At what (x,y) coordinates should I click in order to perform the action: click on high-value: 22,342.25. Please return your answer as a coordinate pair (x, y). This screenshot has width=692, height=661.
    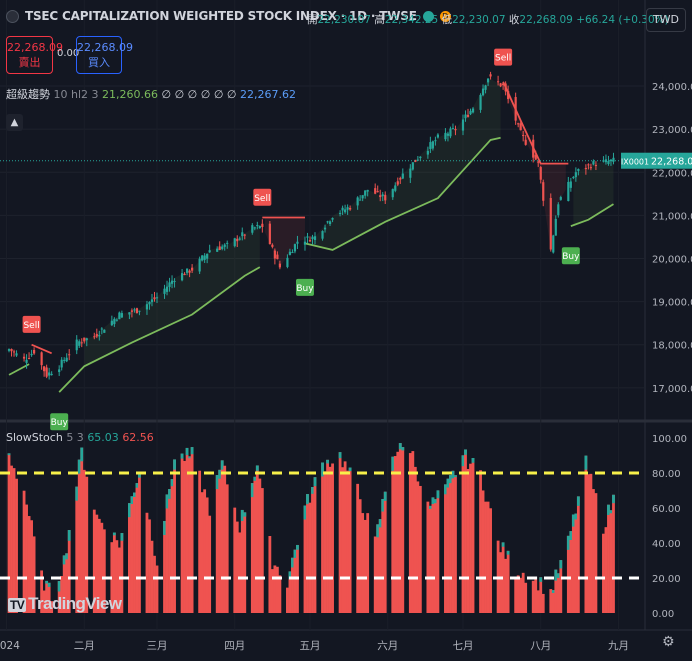
    Looking at the image, I should click on (411, 20).